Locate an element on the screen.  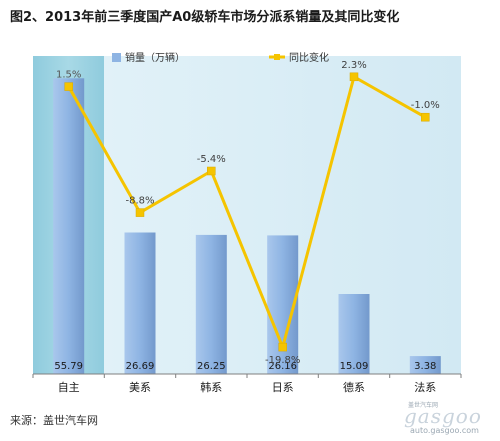
yoy-label-德系: 2.3% is located at coordinates (353, 65).